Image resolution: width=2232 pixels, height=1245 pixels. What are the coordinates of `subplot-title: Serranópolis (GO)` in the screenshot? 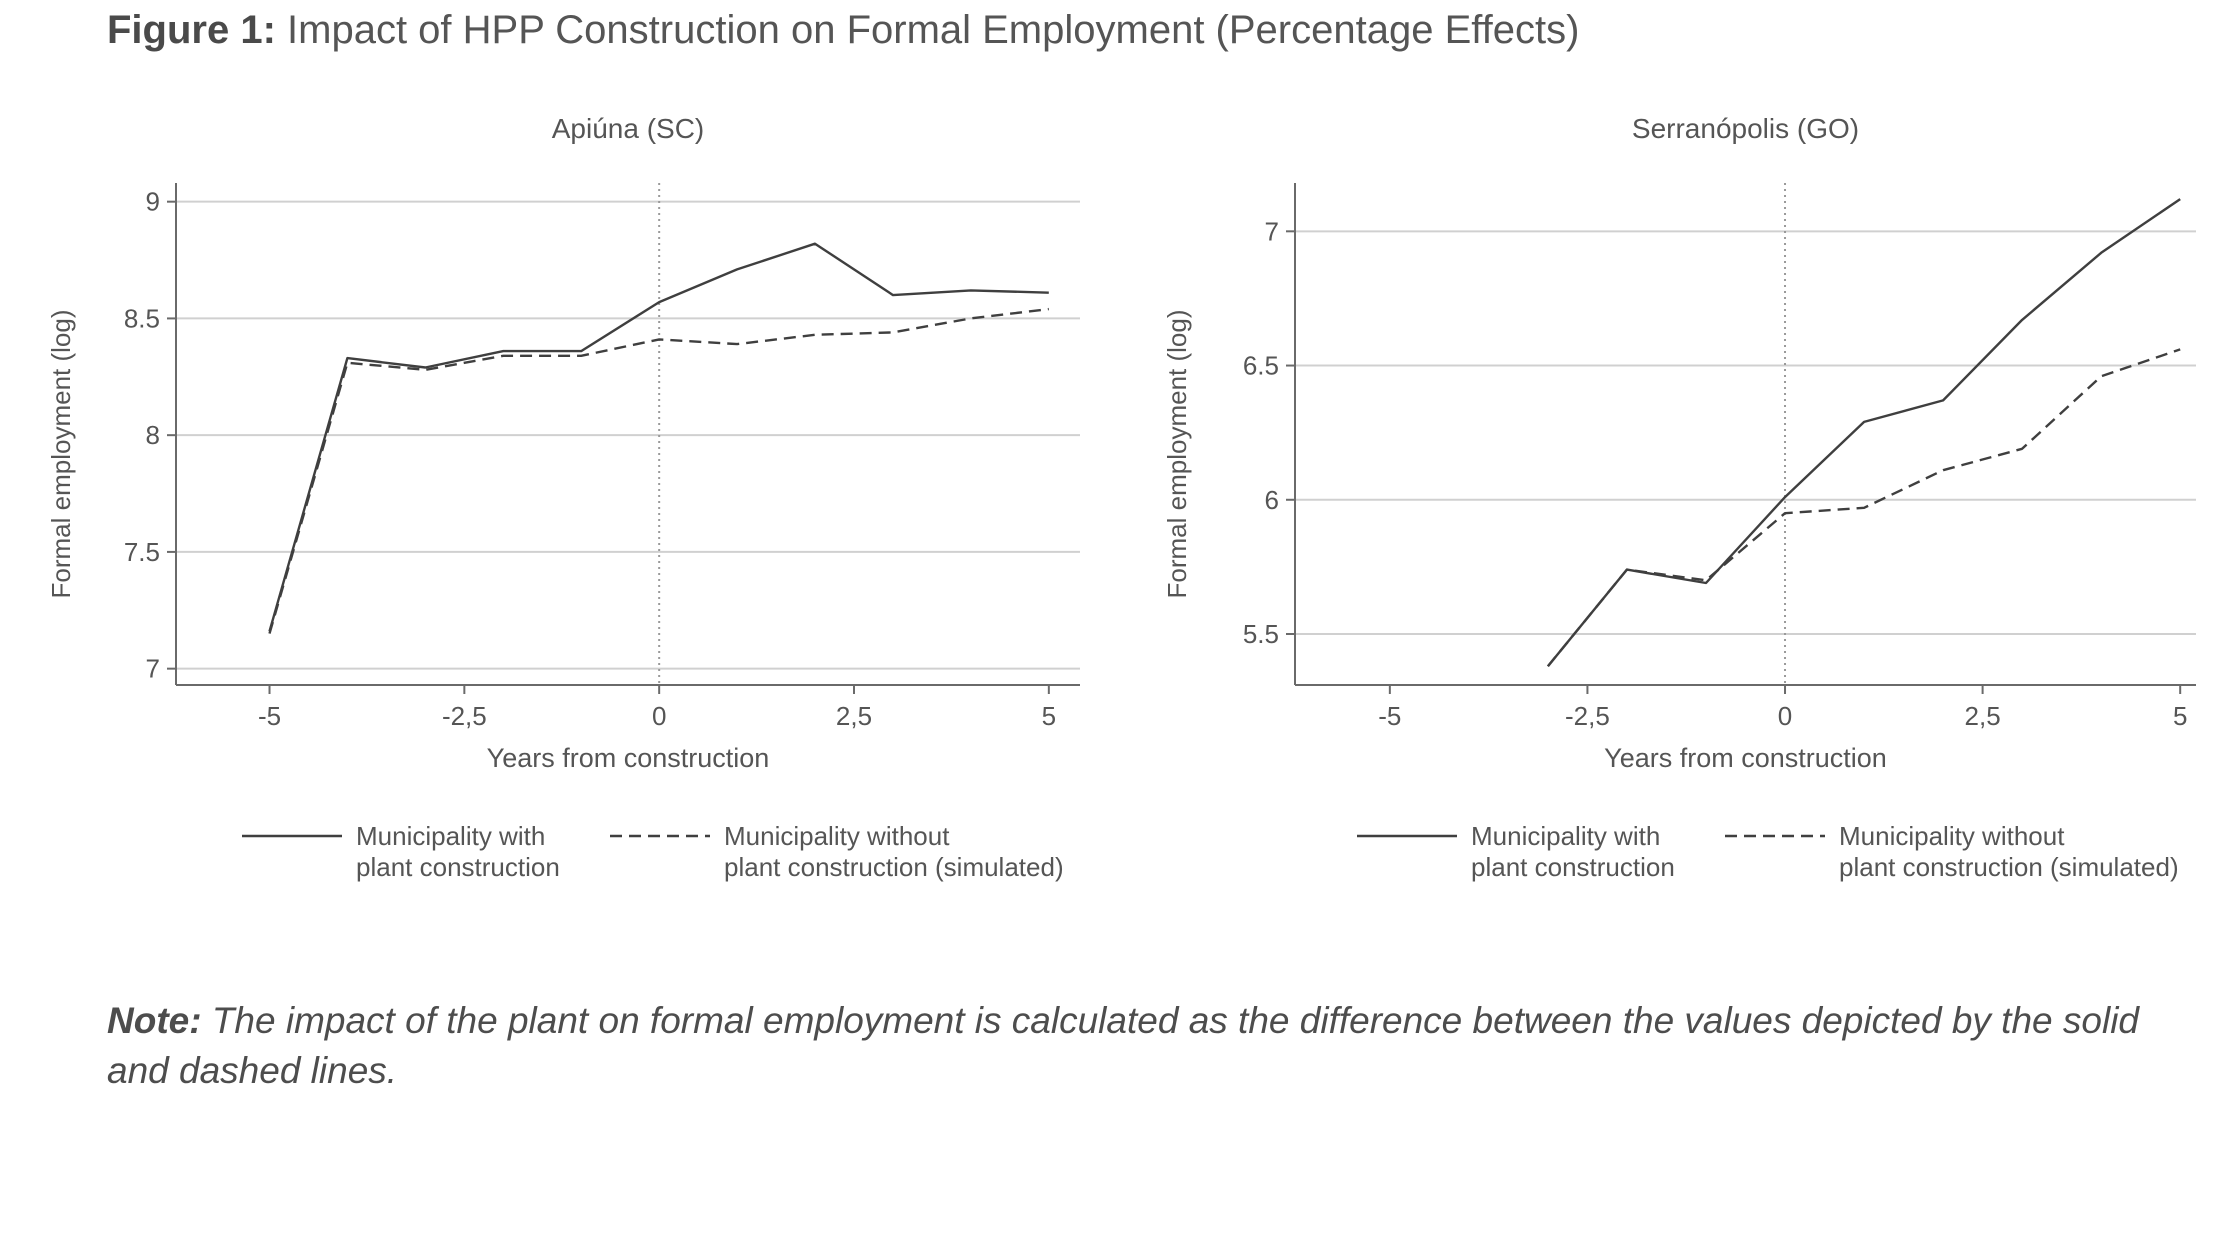 It's located at (1745, 128).